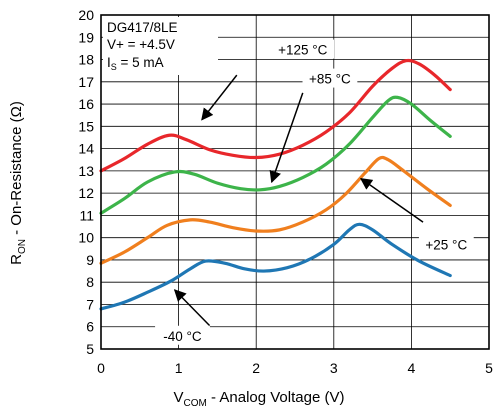 The image size is (502, 414). What do you see at coordinates (90, 304) in the screenshot?
I see `y-tick-label: 7` at bounding box center [90, 304].